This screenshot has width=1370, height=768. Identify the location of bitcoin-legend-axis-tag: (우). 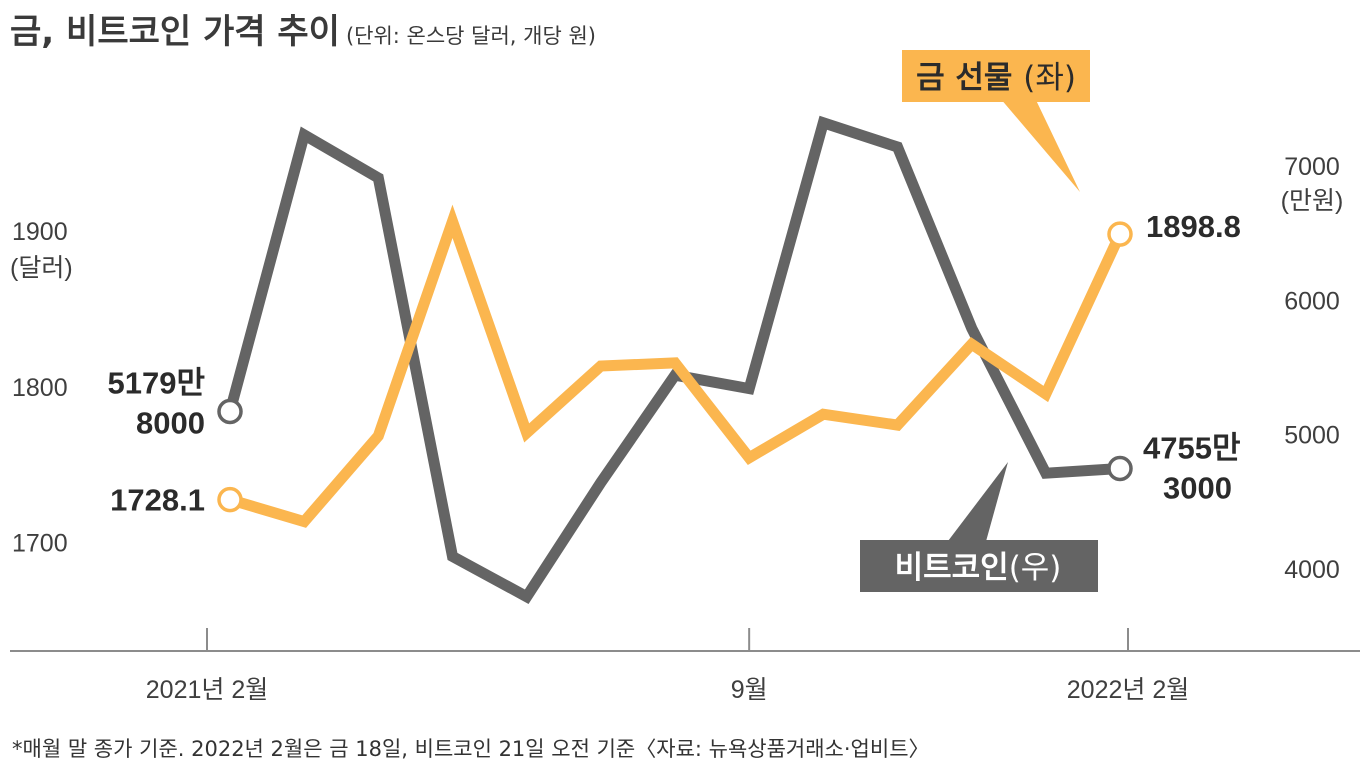
(1035, 568).